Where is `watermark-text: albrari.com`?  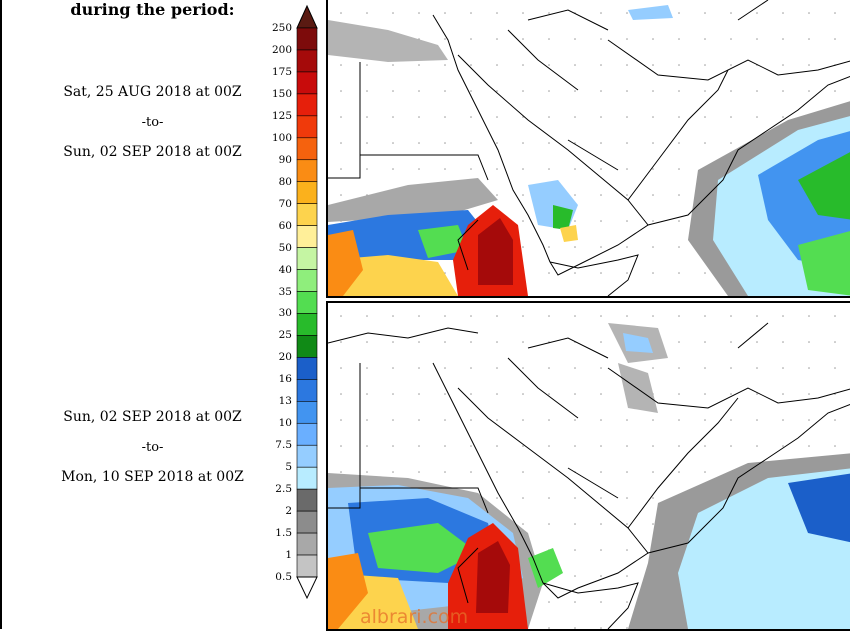
watermark-text: albrari.com is located at coordinates (414, 617).